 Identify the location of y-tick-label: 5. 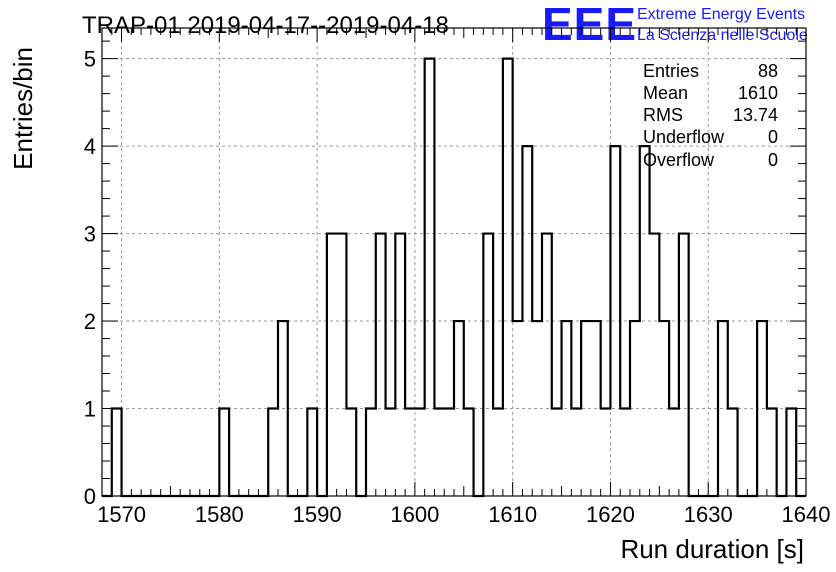
(90, 59).